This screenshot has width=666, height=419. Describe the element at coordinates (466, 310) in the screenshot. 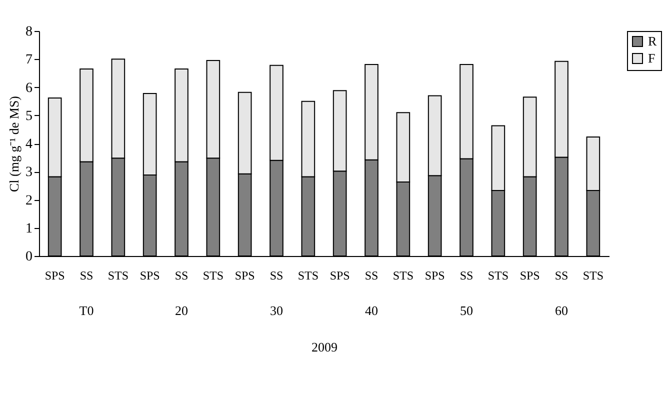

I see `text: 50` at that location.